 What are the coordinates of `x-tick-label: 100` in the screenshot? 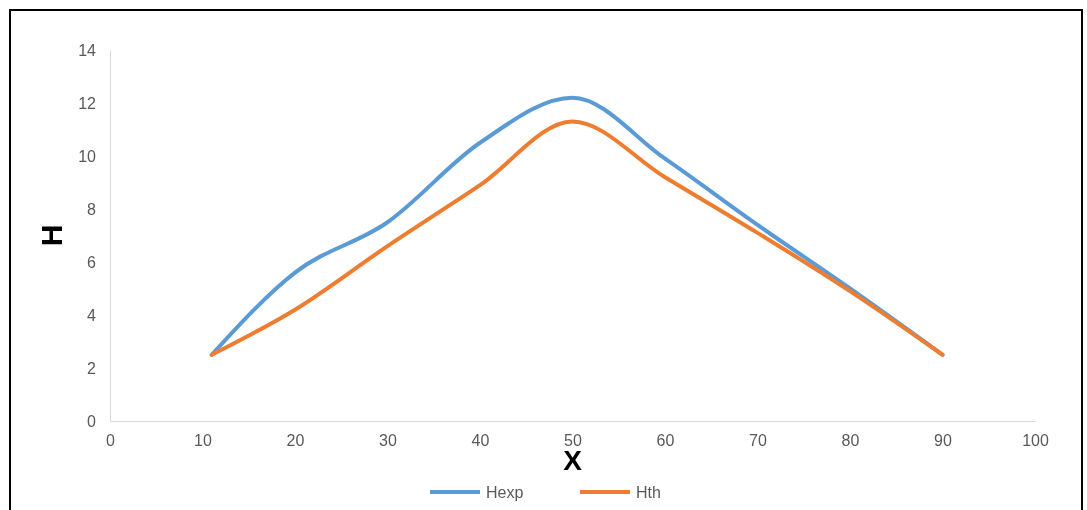 It's located at (1035, 441).